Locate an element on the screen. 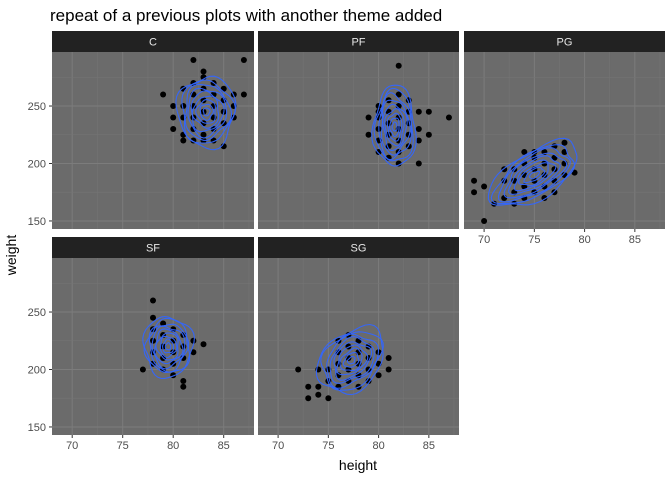 This screenshot has height=480, width=672. y-tick-label: 150 is located at coordinates (37, 428).